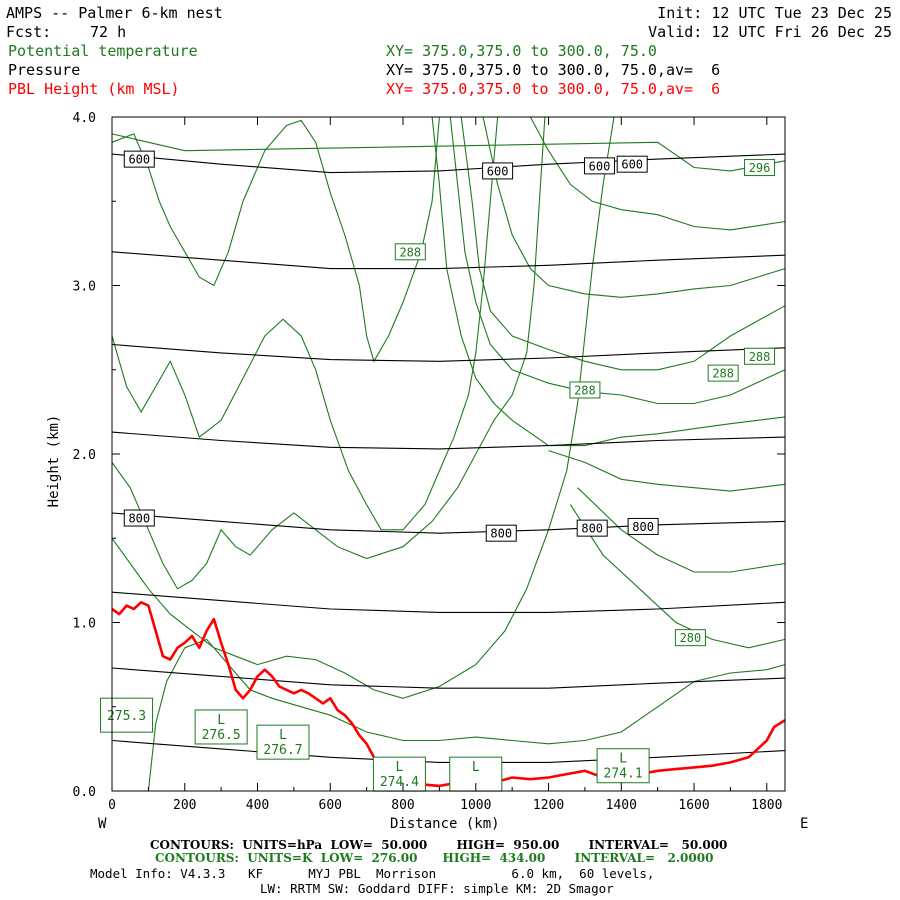  I want to click on forecast-value: 72 h, so click(108, 32).